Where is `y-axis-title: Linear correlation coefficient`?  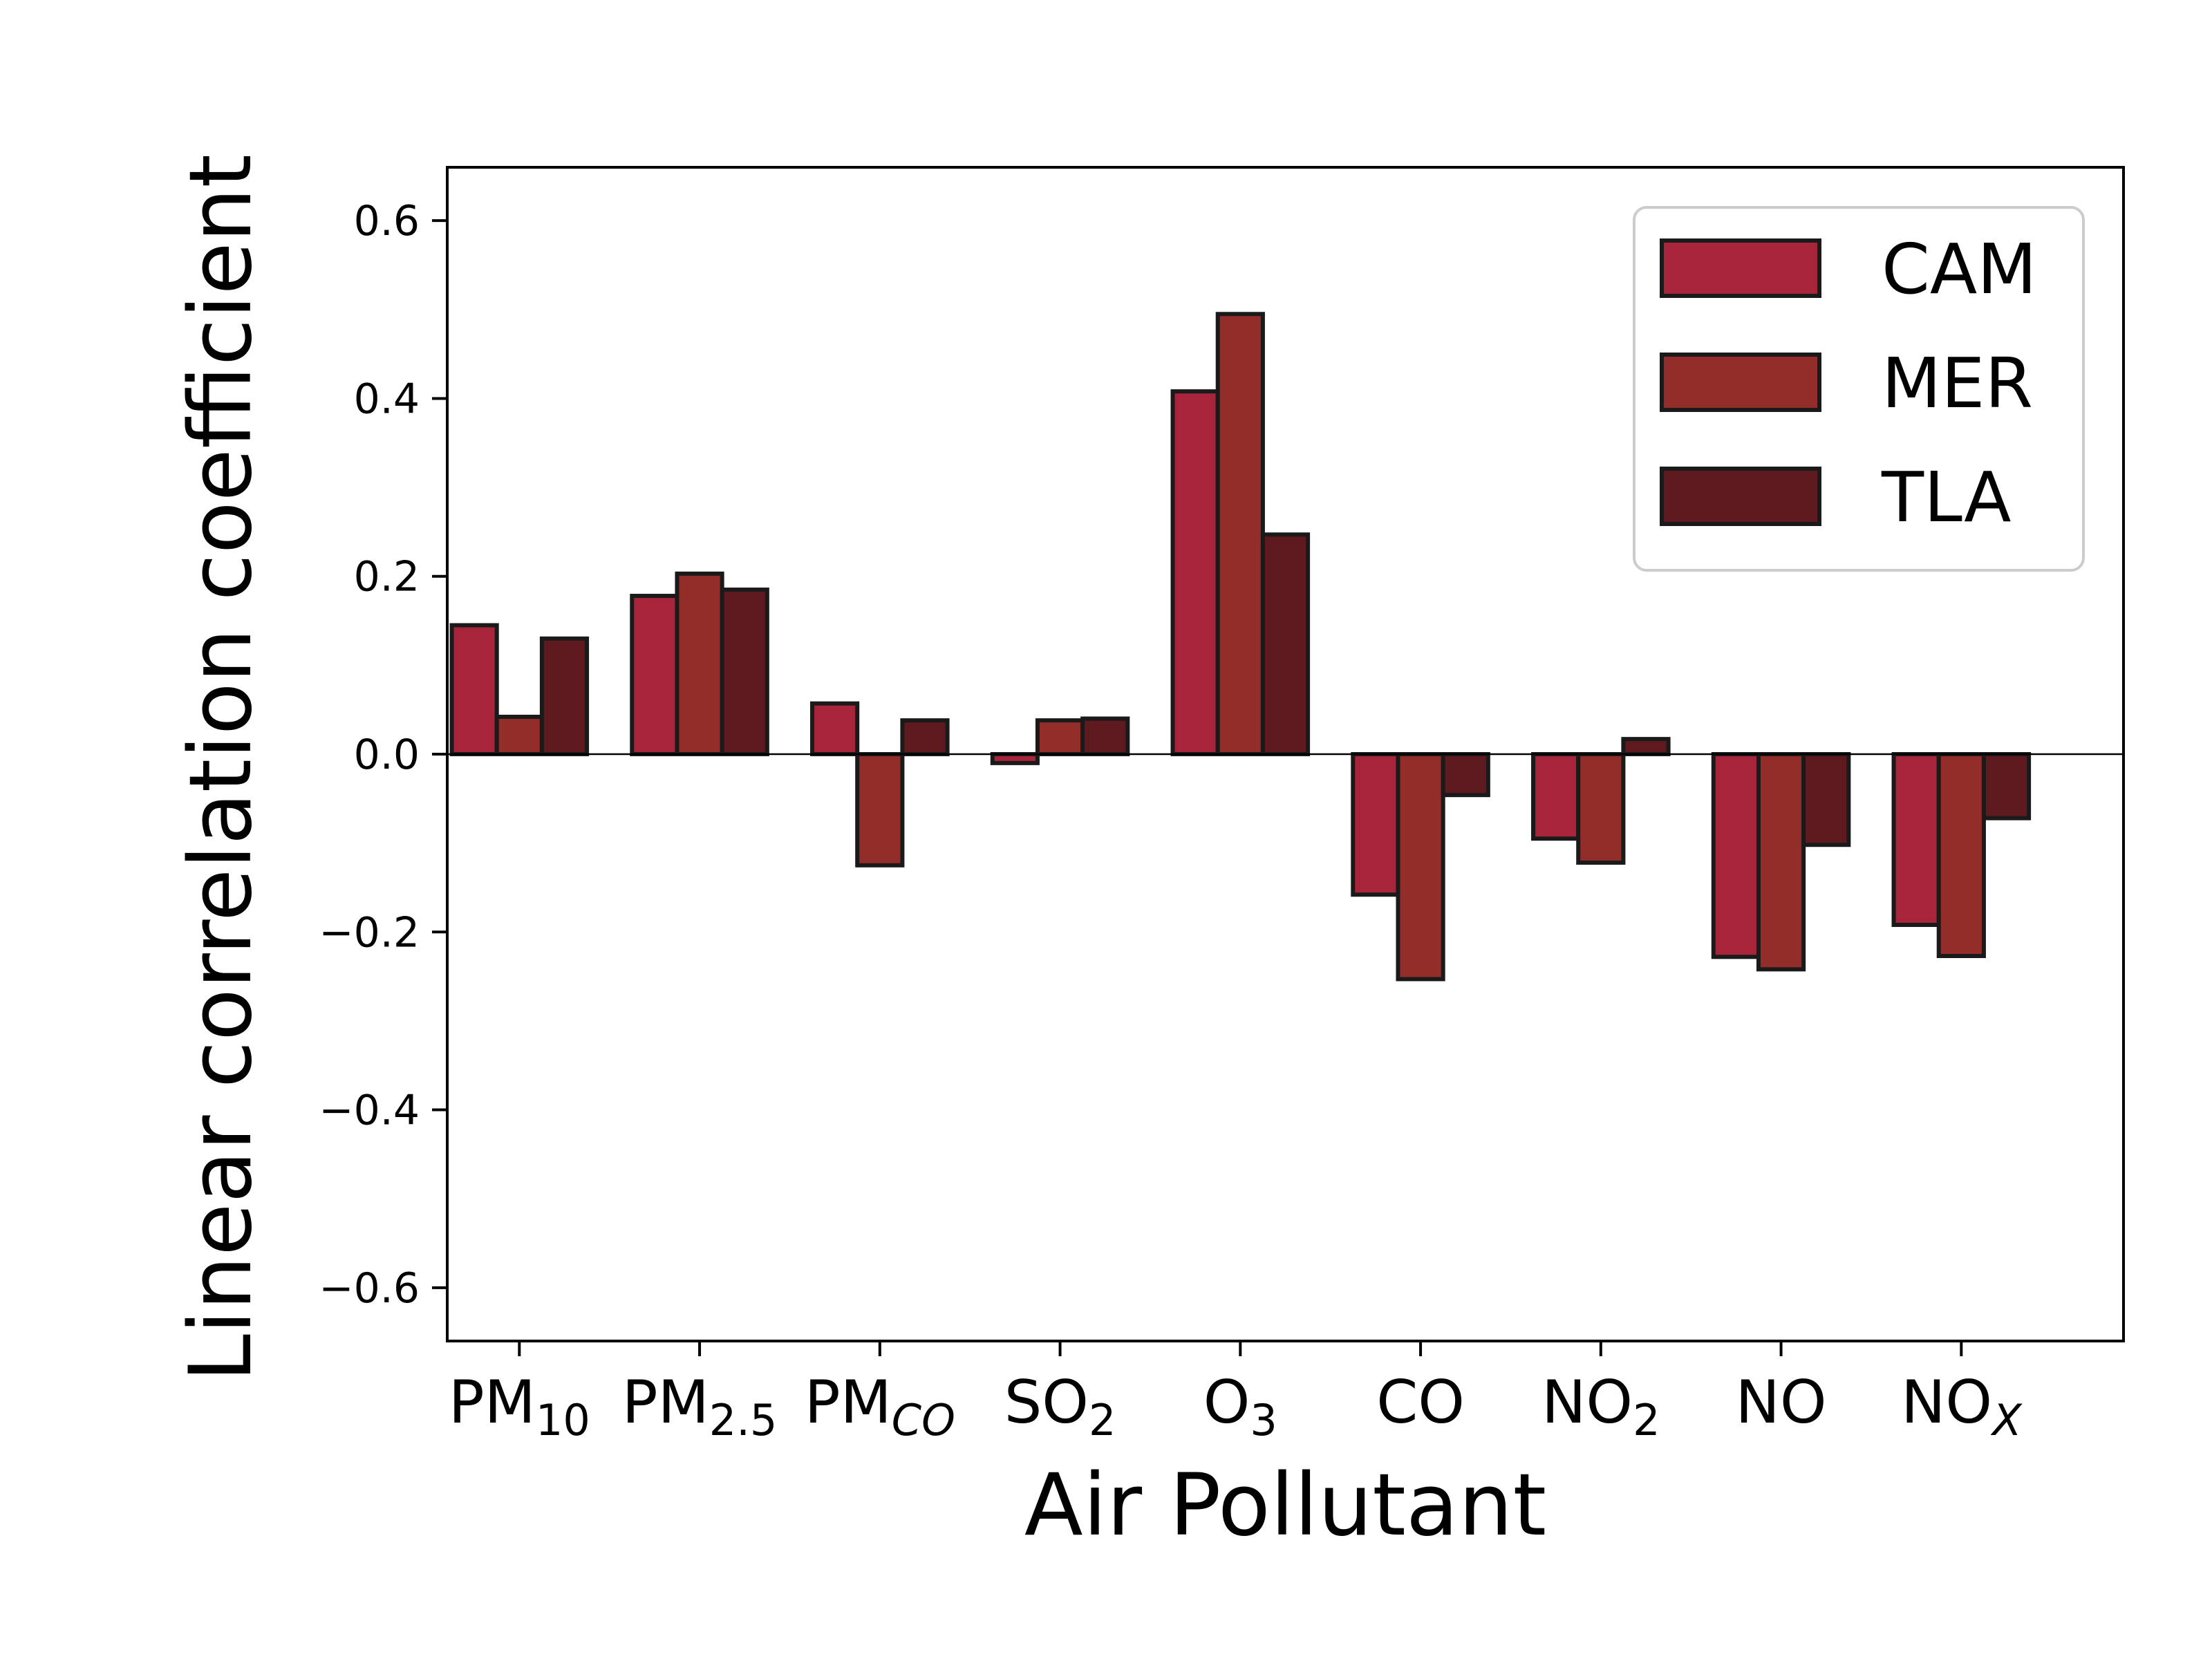
y-axis-title: Linear correlation coefficient is located at coordinates (221, 768).